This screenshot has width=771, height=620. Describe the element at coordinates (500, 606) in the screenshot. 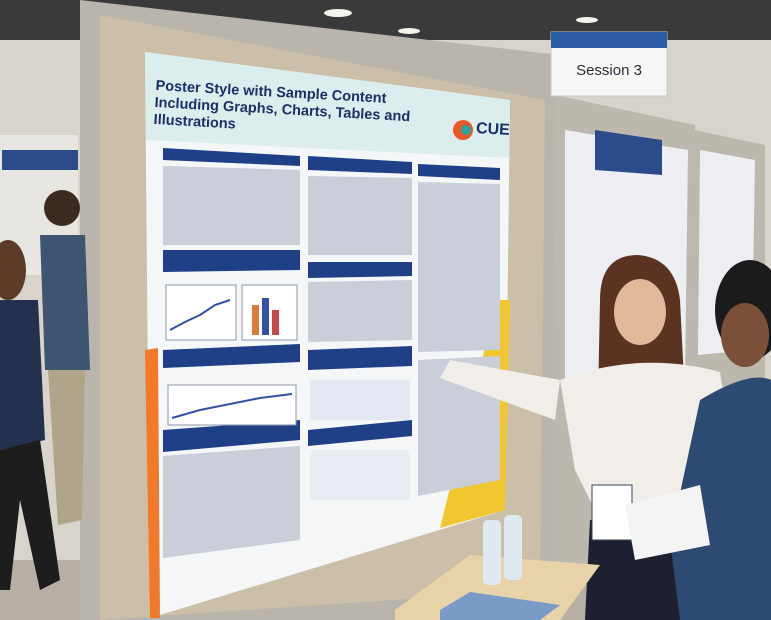

I see `brochure` at that location.